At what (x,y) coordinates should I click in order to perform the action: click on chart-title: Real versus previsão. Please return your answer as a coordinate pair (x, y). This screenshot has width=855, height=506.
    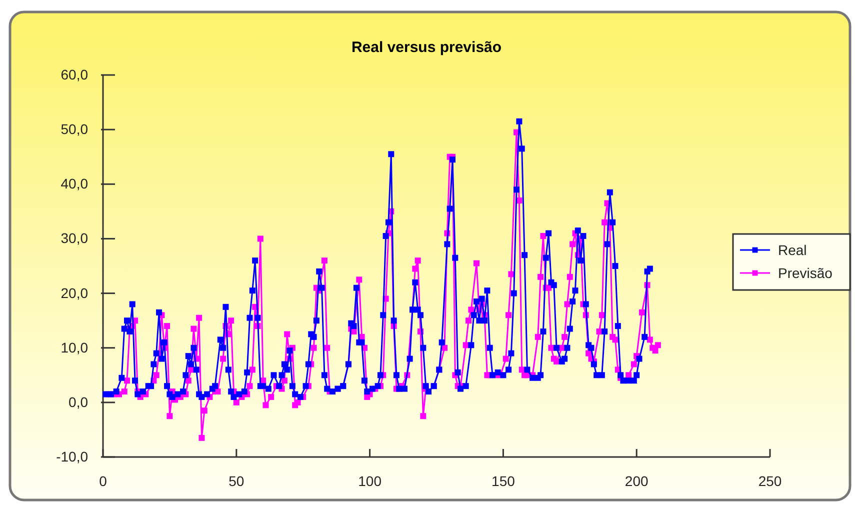
    Looking at the image, I should click on (426, 47).